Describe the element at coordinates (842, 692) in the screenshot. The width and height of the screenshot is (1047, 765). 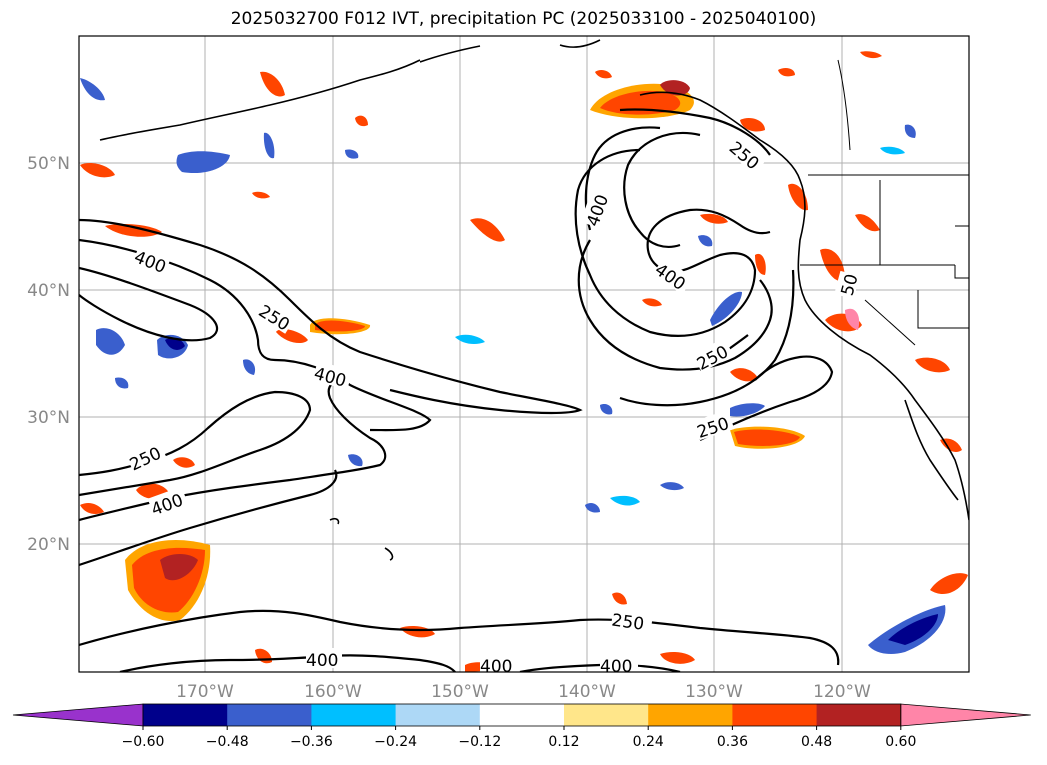
I see `lon-label: 120°W` at that location.